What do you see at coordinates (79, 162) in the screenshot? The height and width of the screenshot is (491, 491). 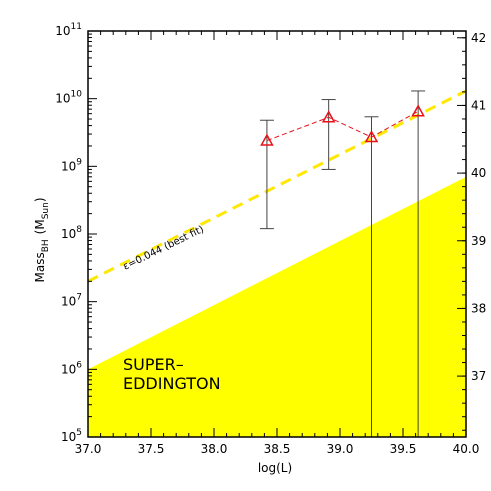 I see `y-tick-exponent: 9` at bounding box center [79, 162].